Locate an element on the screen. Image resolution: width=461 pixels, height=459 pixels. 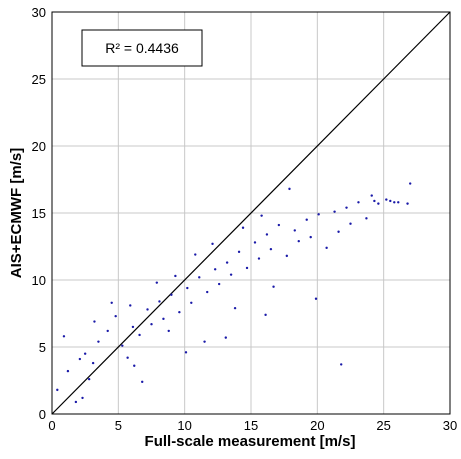
y-tick-label: 15 is located at coordinates (39, 213).